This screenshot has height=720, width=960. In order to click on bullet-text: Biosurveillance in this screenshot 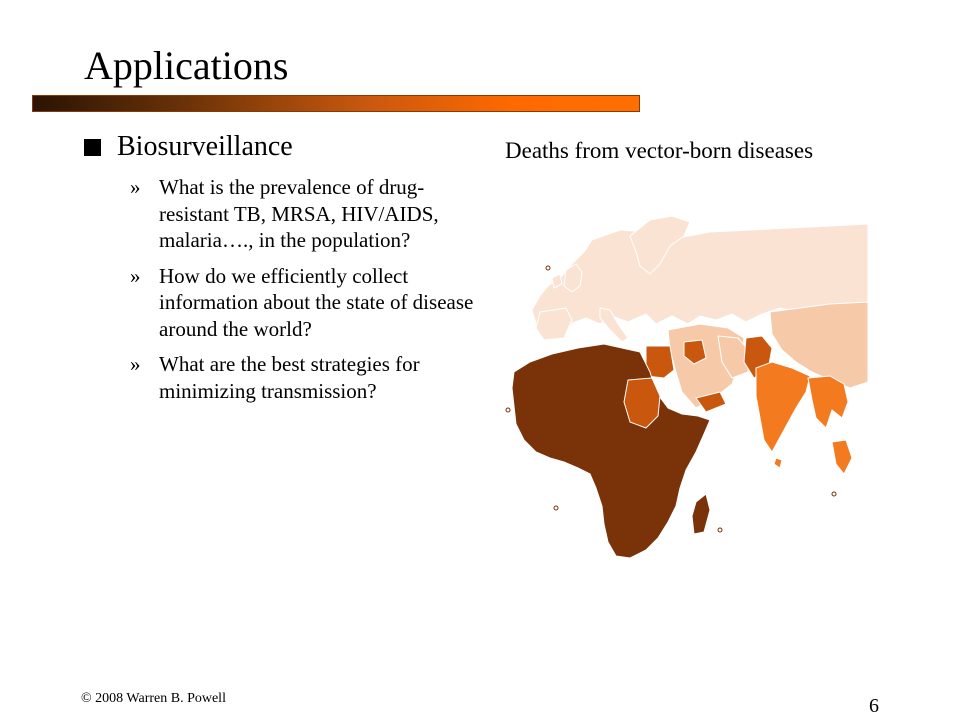, I will do `click(205, 146)`.